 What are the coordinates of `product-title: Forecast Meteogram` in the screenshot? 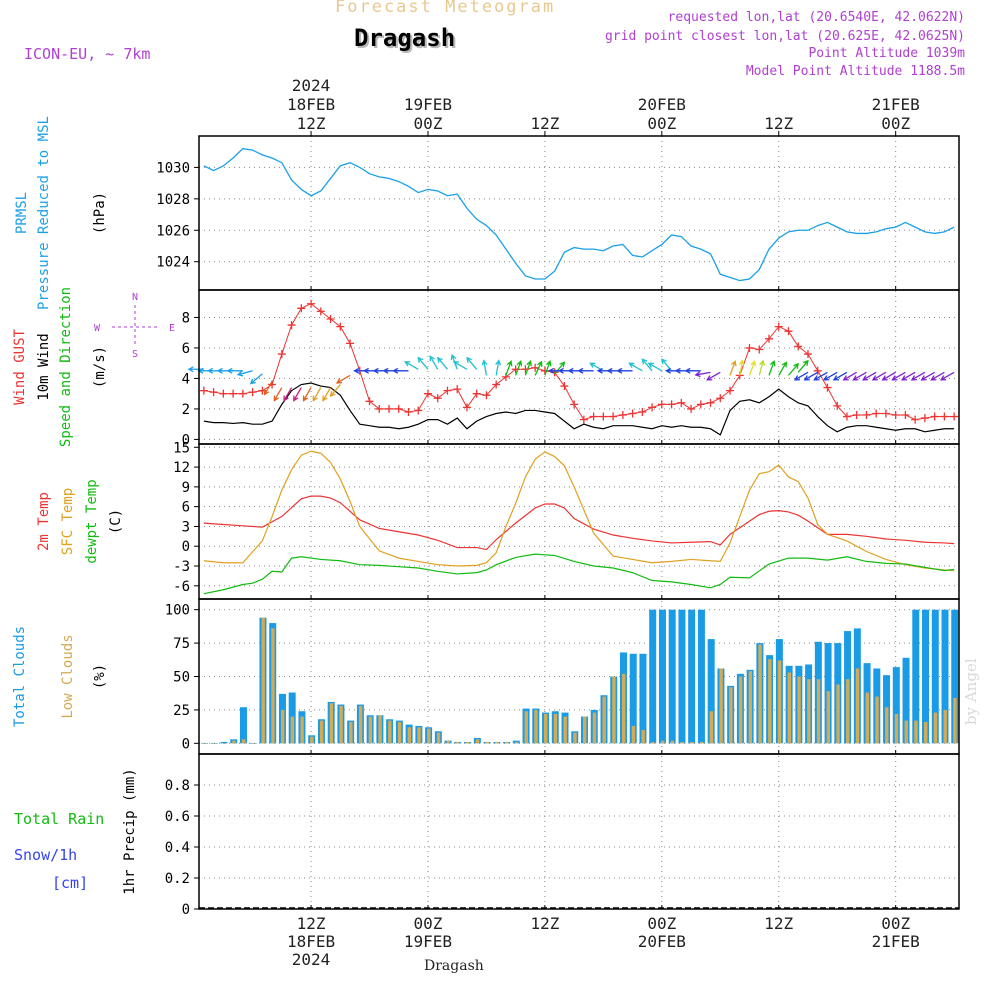 It's located at (445, 8).